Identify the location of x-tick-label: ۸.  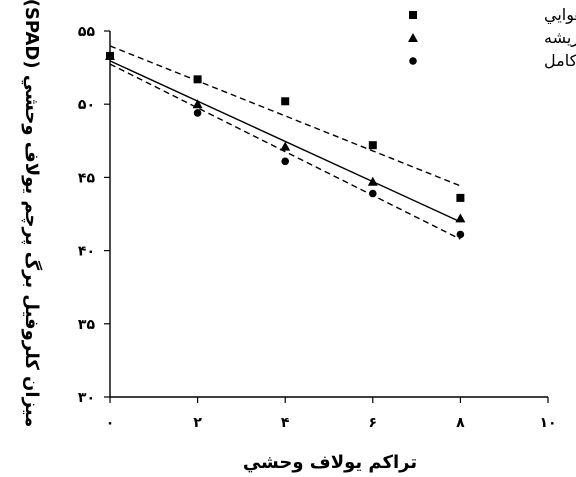
(460, 423).